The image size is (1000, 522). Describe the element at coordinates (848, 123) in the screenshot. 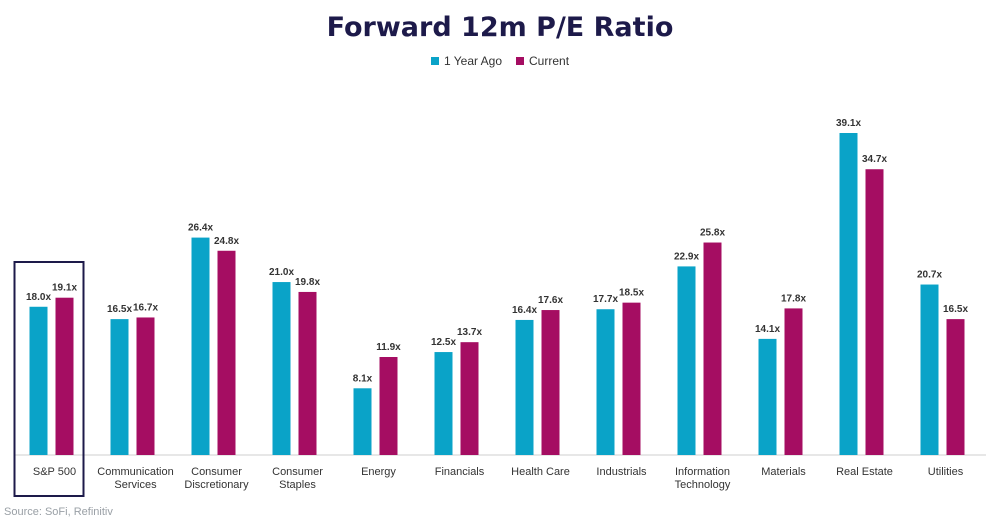

I see `data-label: 39.1x` at that location.